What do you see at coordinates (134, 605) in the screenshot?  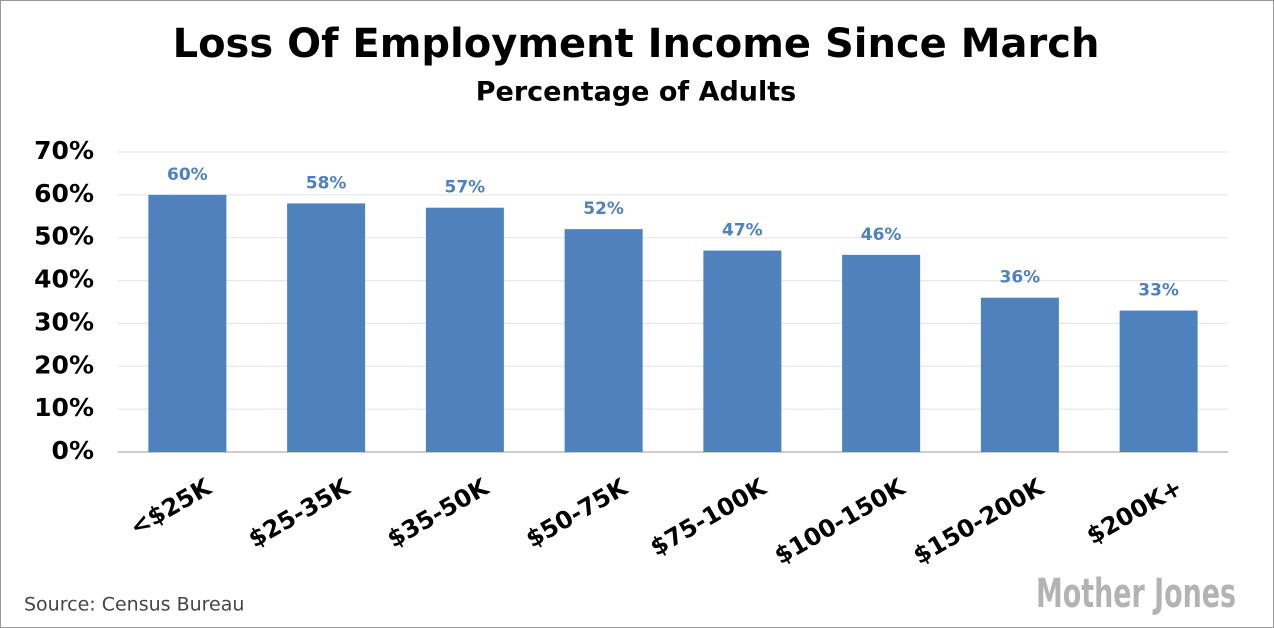 I see `source-note: Source: Census Bureau` at bounding box center [134, 605].